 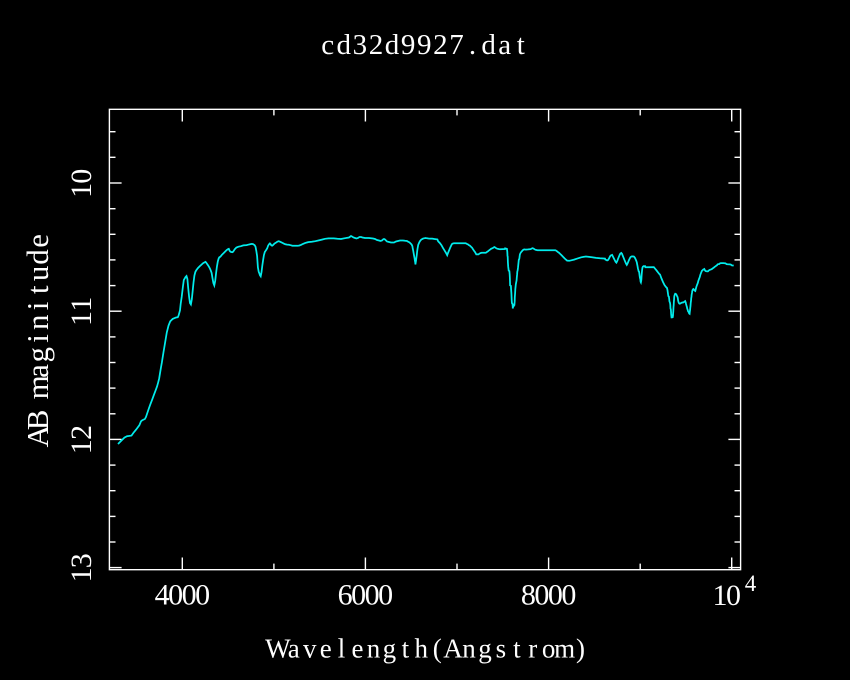 What do you see at coordinates (81, 439) in the screenshot?
I see `svg-text: 12` at bounding box center [81, 439].